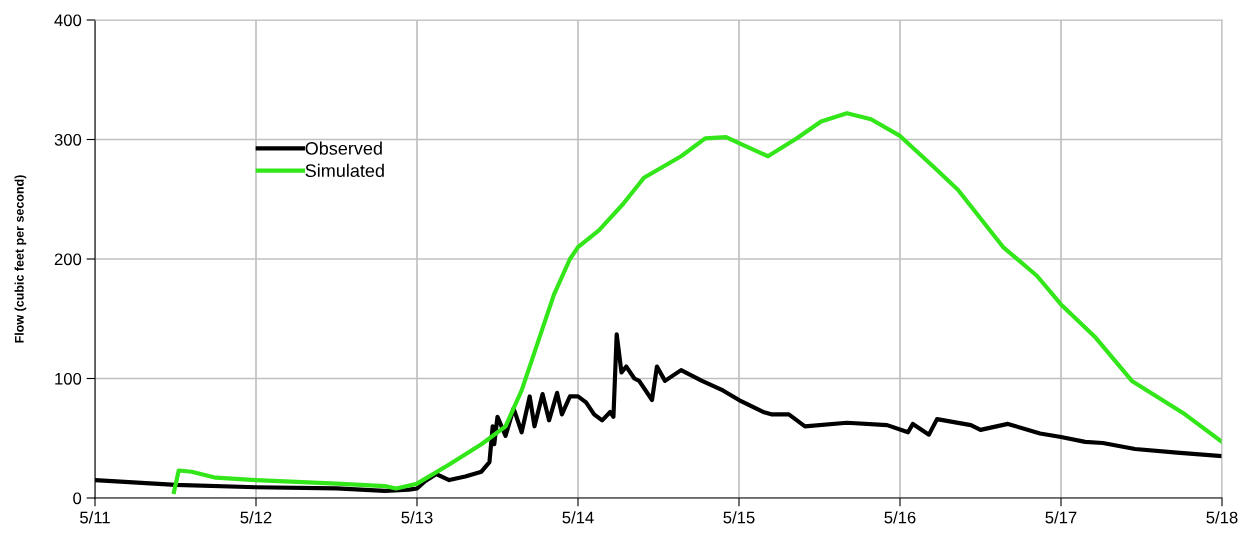 The width and height of the screenshot is (1248, 541). I want to click on x-tick-label: 5/11, so click(95, 517).